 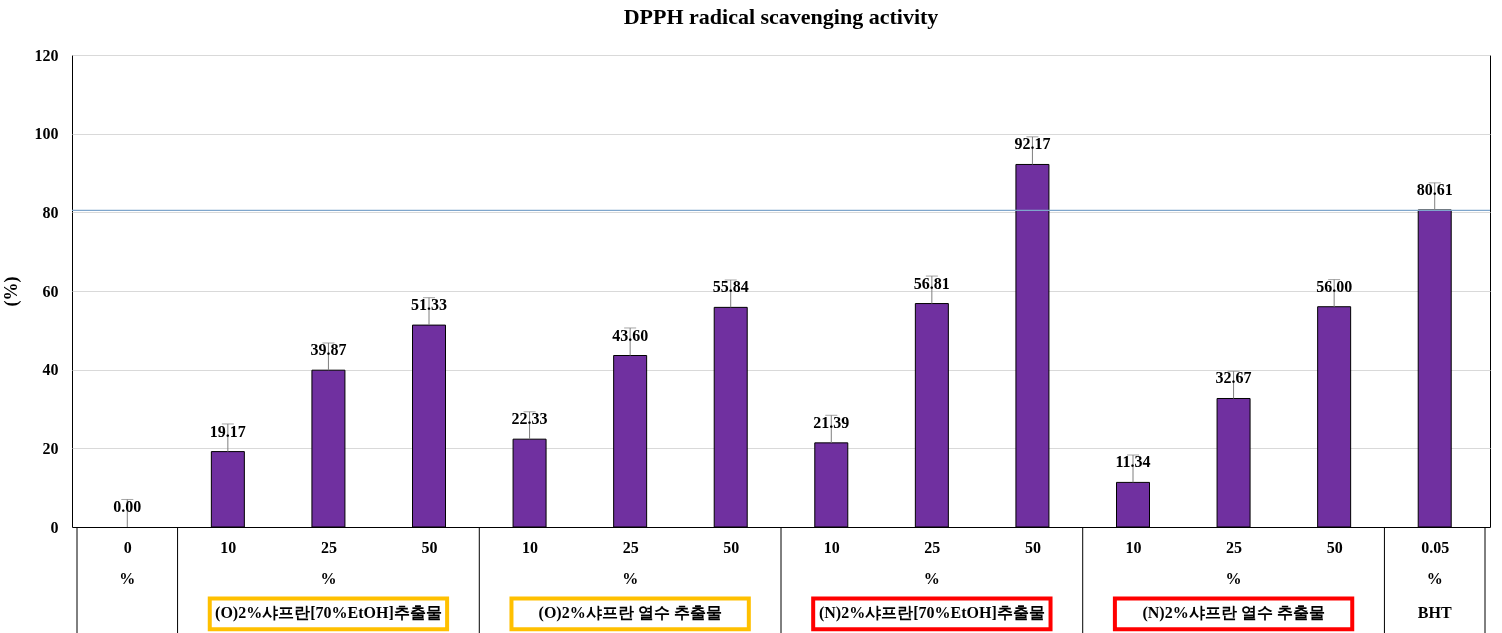 I want to click on data-label: 92.17, so click(x=1032, y=144).